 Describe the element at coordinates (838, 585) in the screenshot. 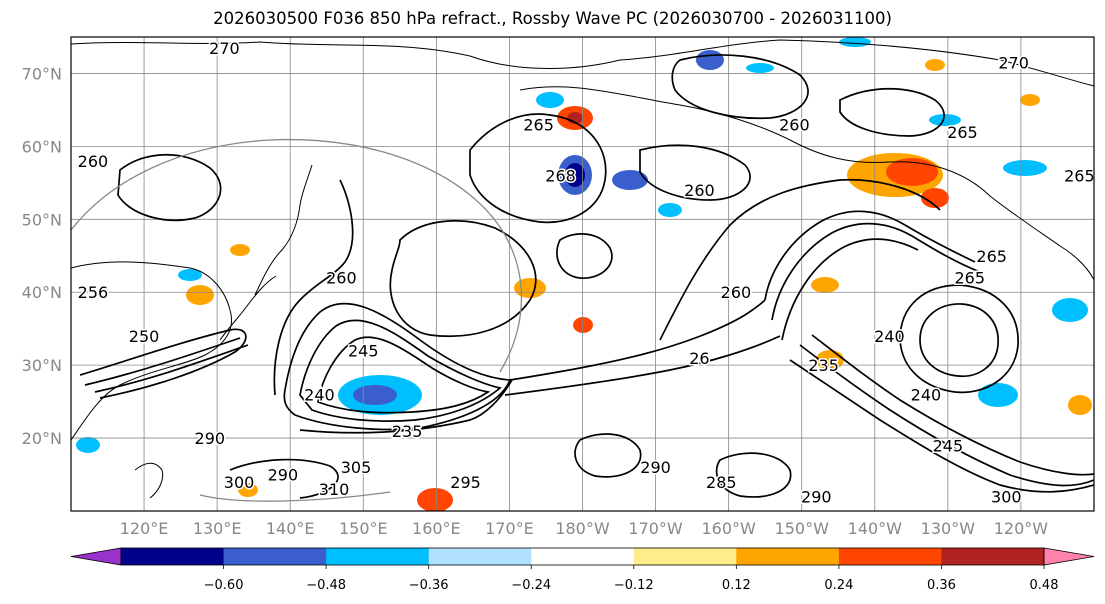

I see `colorbar-tick-label: 0.24` at that location.